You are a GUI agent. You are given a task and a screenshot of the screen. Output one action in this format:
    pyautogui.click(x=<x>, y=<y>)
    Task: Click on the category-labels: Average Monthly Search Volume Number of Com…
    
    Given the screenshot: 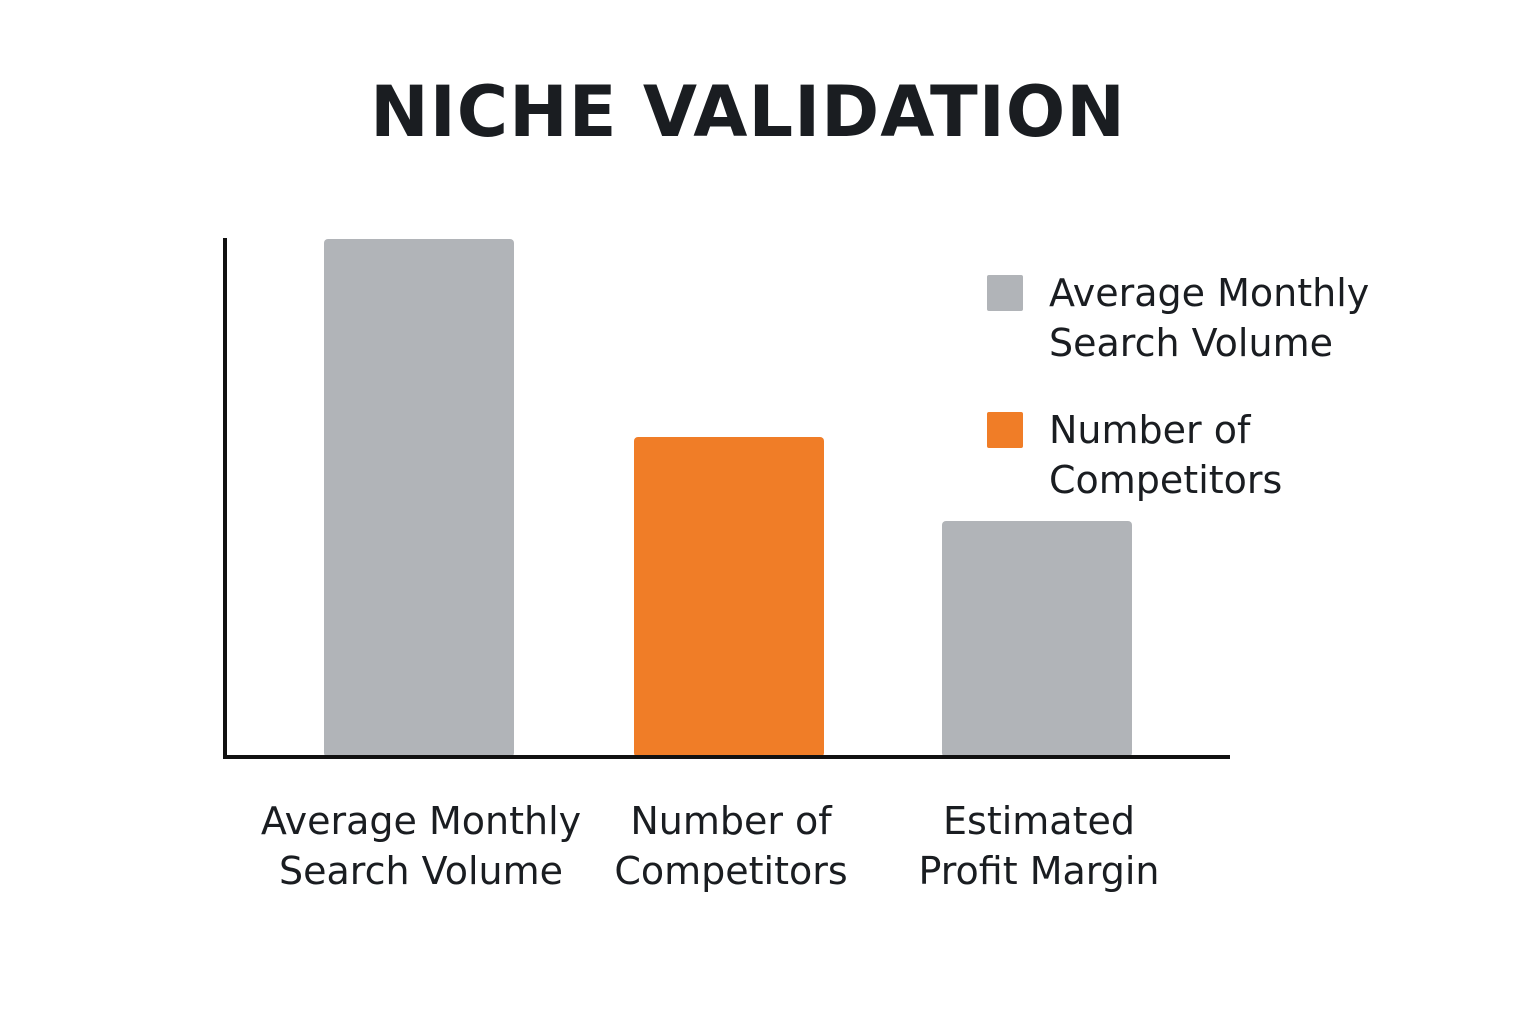 What is the action you would take?
    pyautogui.click(x=710, y=846)
    